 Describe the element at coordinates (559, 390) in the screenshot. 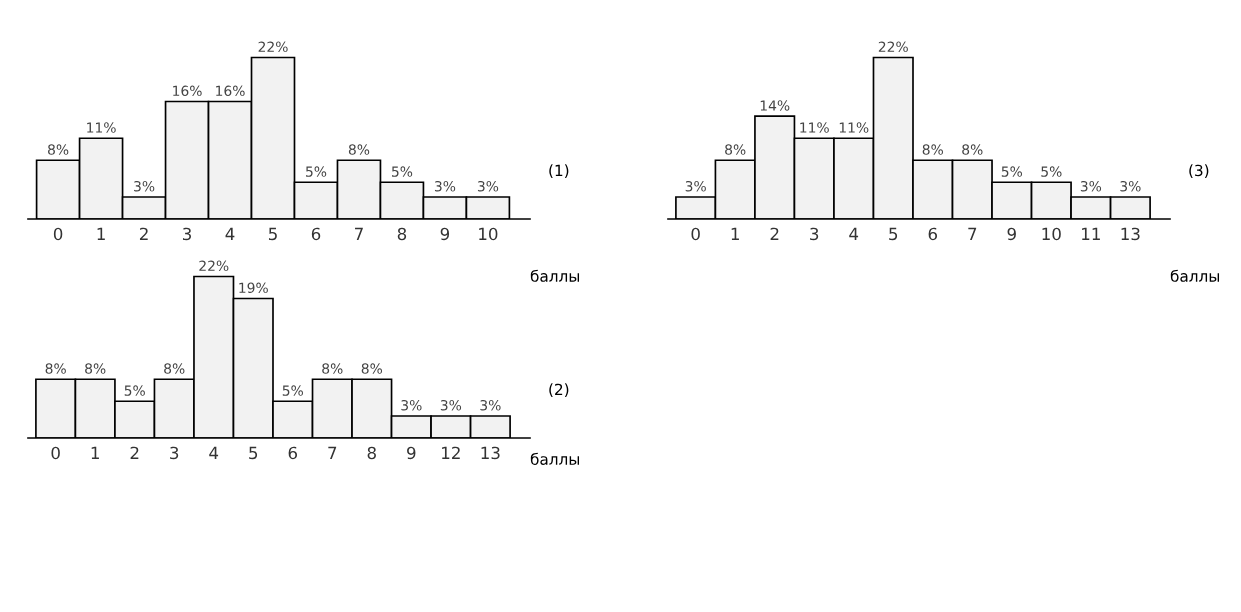

I see `text: (2)` at that location.